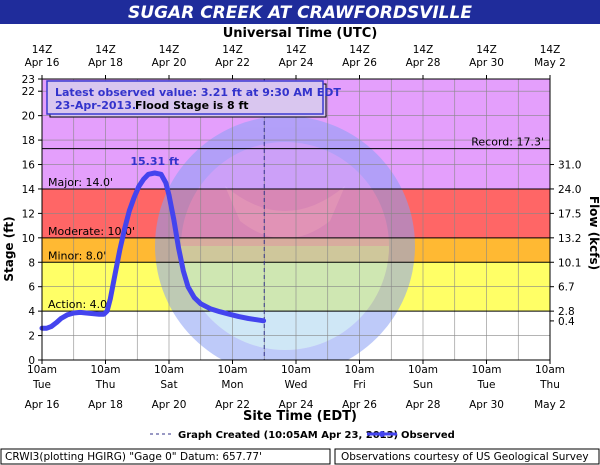 This screenshot has width=600, height=465. Describe the element at coordinates (153, 243) in the screenshot. I see `observed-series: 15.31 ft` at that location.